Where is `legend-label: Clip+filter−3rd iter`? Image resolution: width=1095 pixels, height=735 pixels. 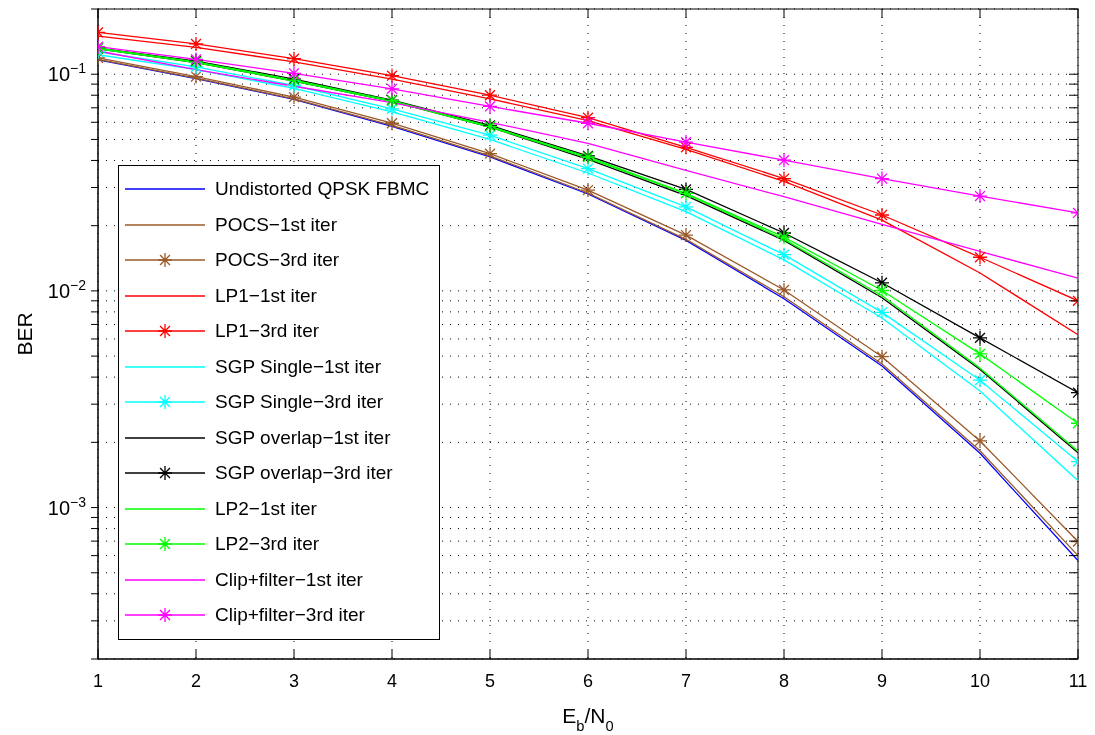
legend-label: Clip+filter−3rd iter is located at coordinates (290, 615).